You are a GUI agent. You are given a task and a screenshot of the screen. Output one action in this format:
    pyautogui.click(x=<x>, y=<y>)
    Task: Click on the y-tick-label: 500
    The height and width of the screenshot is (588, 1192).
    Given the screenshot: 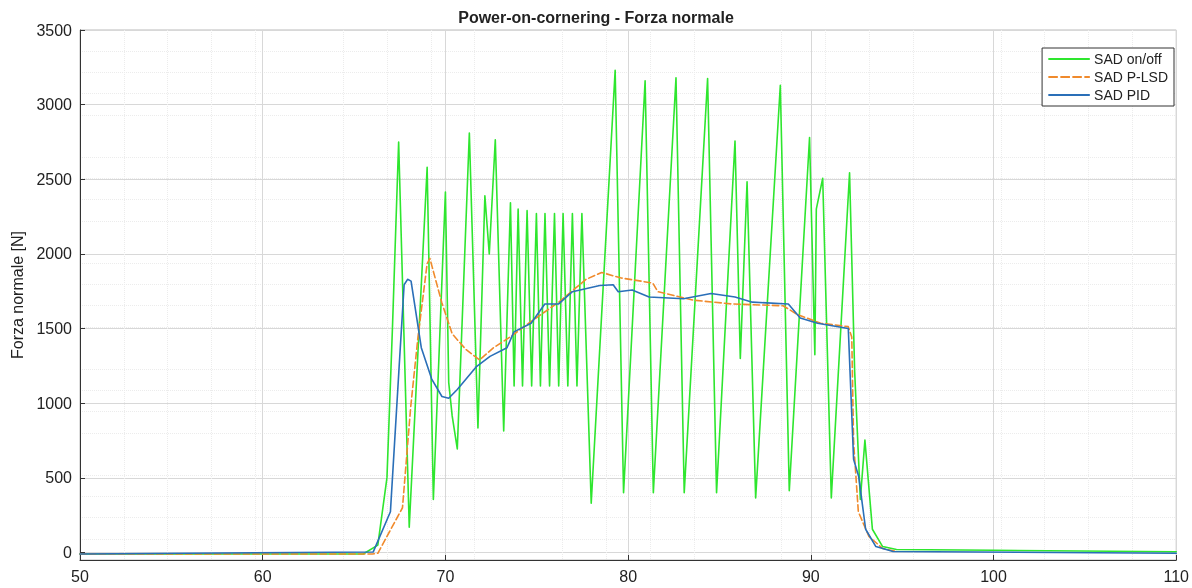 What is the action you would take?
    pyautogui.click(x=59, y=478)
    